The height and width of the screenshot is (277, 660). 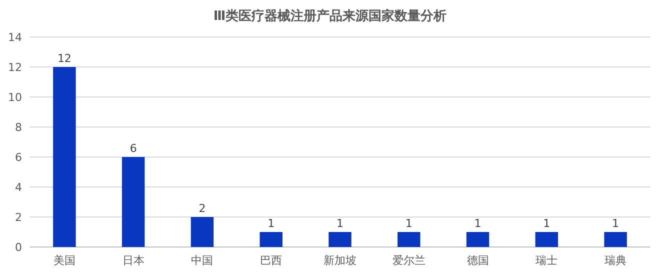 What do you see at coordinates (615, 260) in the screenshot?
I see `x-tick-label: 瑞典` at bounding box center [615, 260].